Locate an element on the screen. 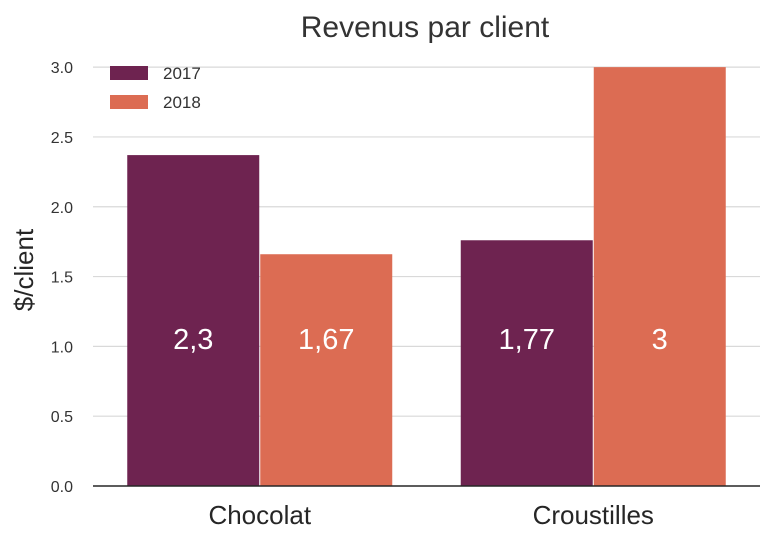 The height and width of the screenshot is (550, 770). y-tick-label: 2.5 is located at coordinates (62, 138).